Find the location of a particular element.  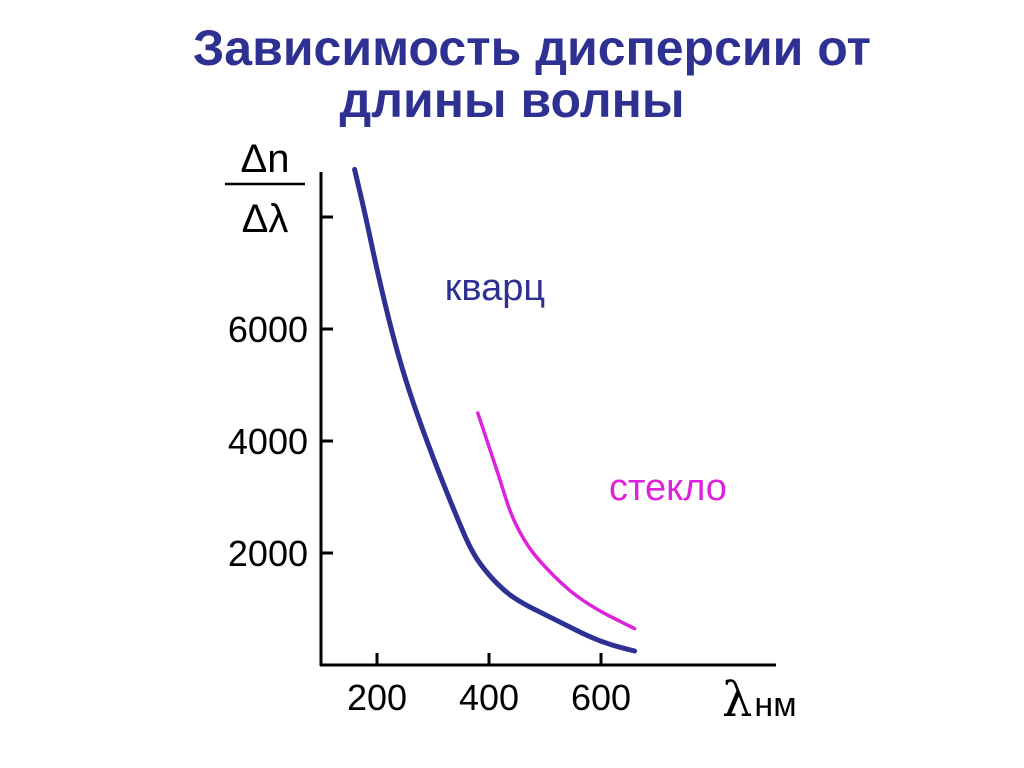

title-line-2: длины волны is located at coordinates (512, 100).